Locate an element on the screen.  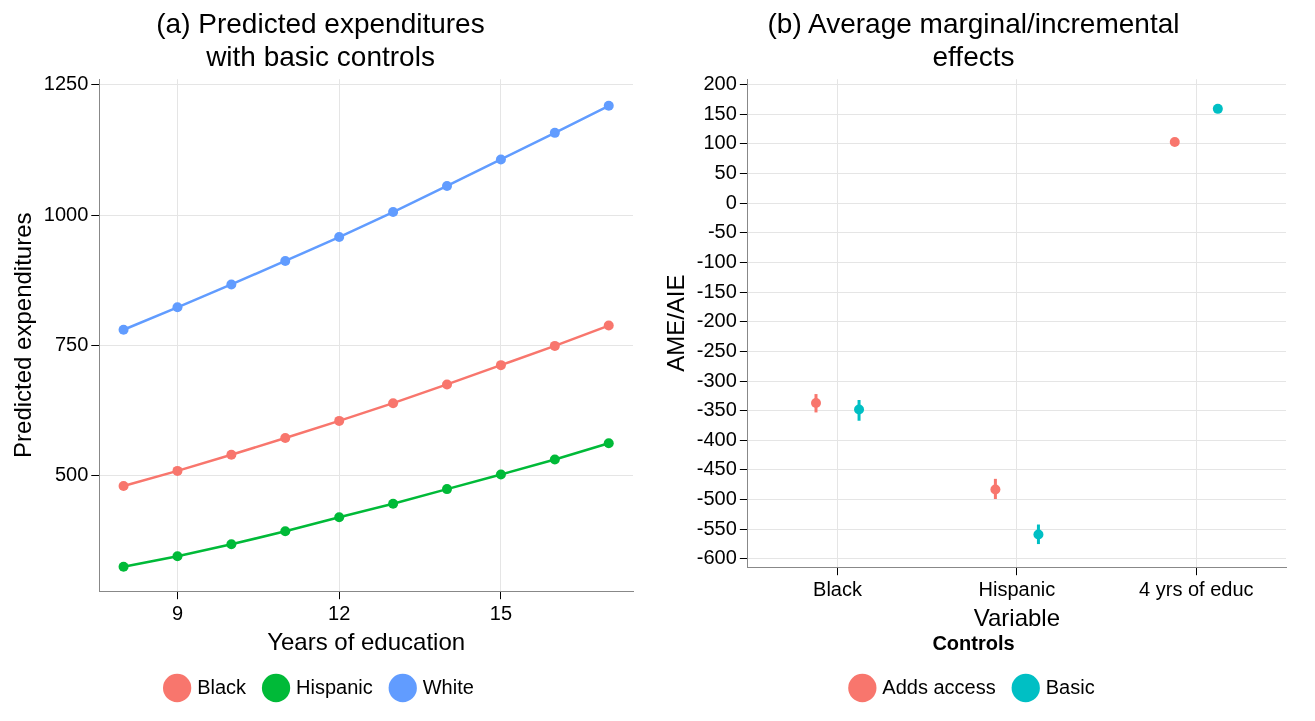
y-tick-label: -450 is located at coordinates (716, 468).